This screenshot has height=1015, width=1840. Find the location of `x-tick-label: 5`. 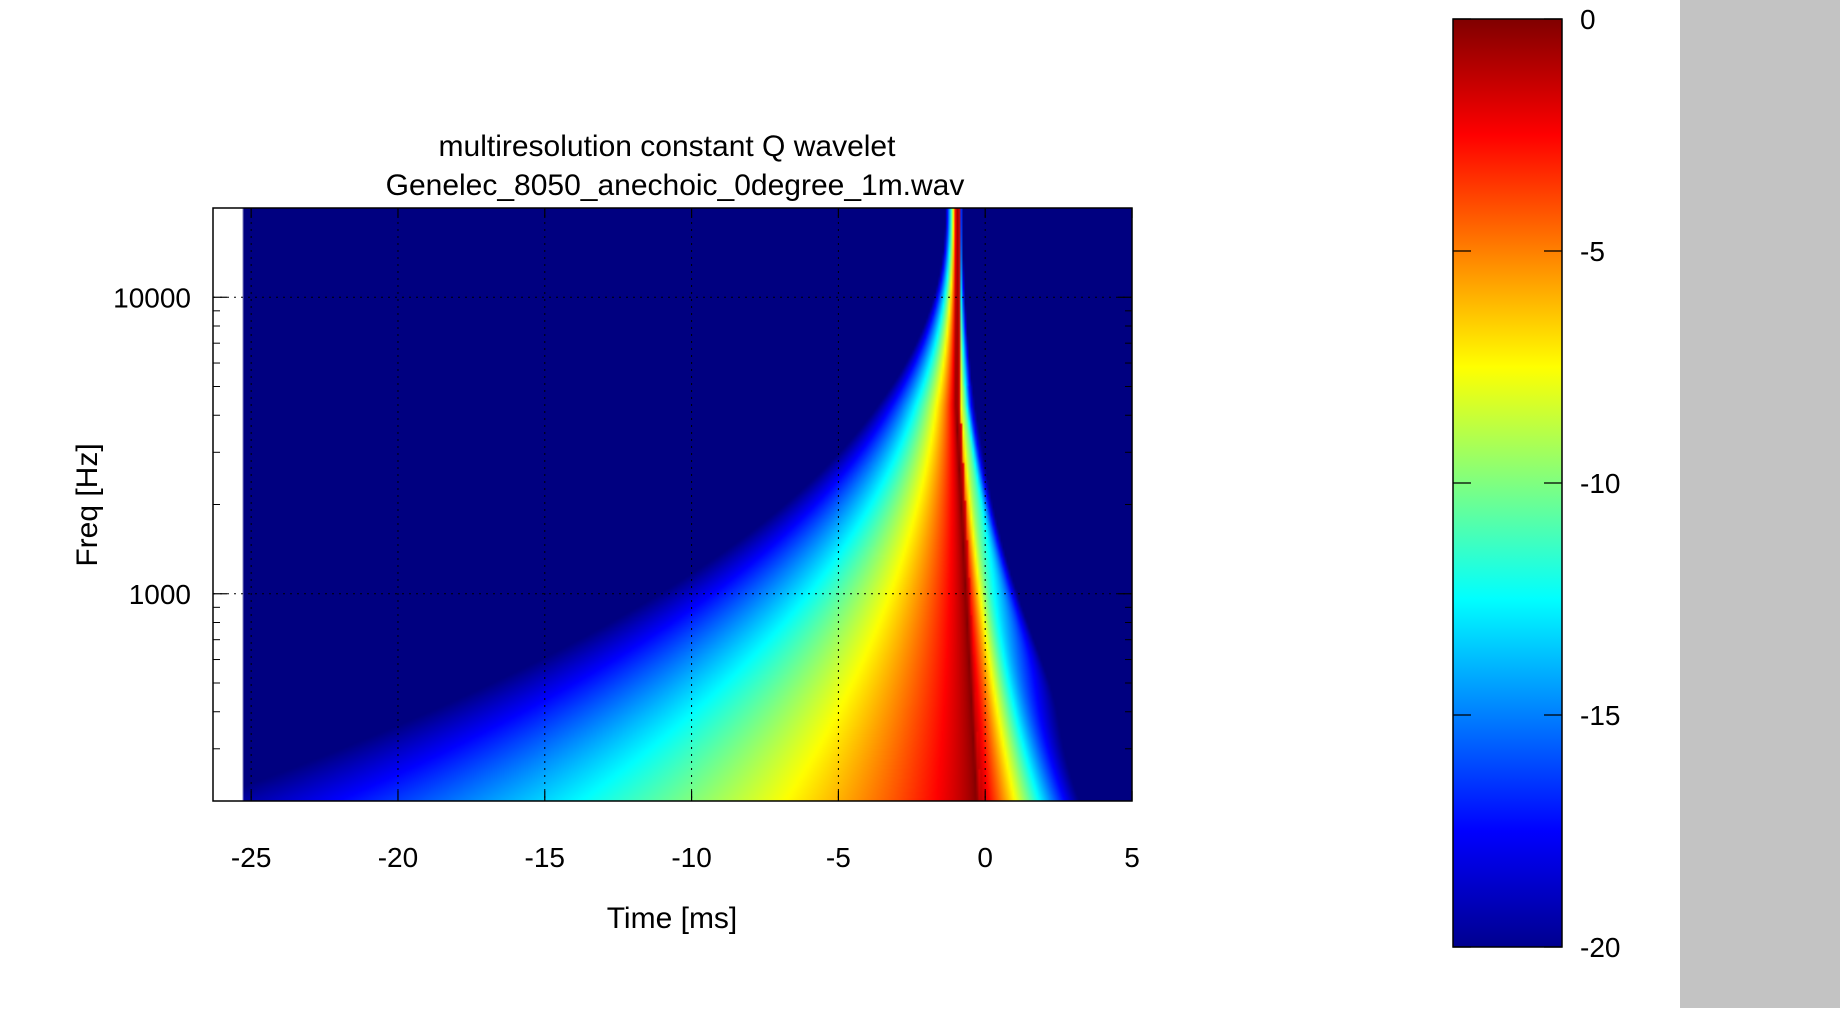

x-tick-label: 5 is located at coordinates (1132, 857).